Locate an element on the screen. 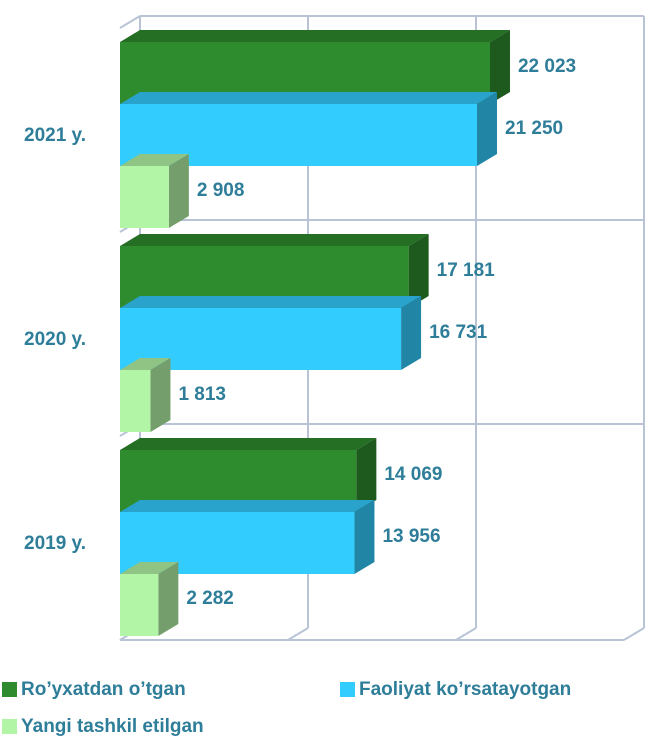 The image size is (656, 743). legend-label: Faoliyat ko’rsatayotgan is located at coordinates (465, 689).